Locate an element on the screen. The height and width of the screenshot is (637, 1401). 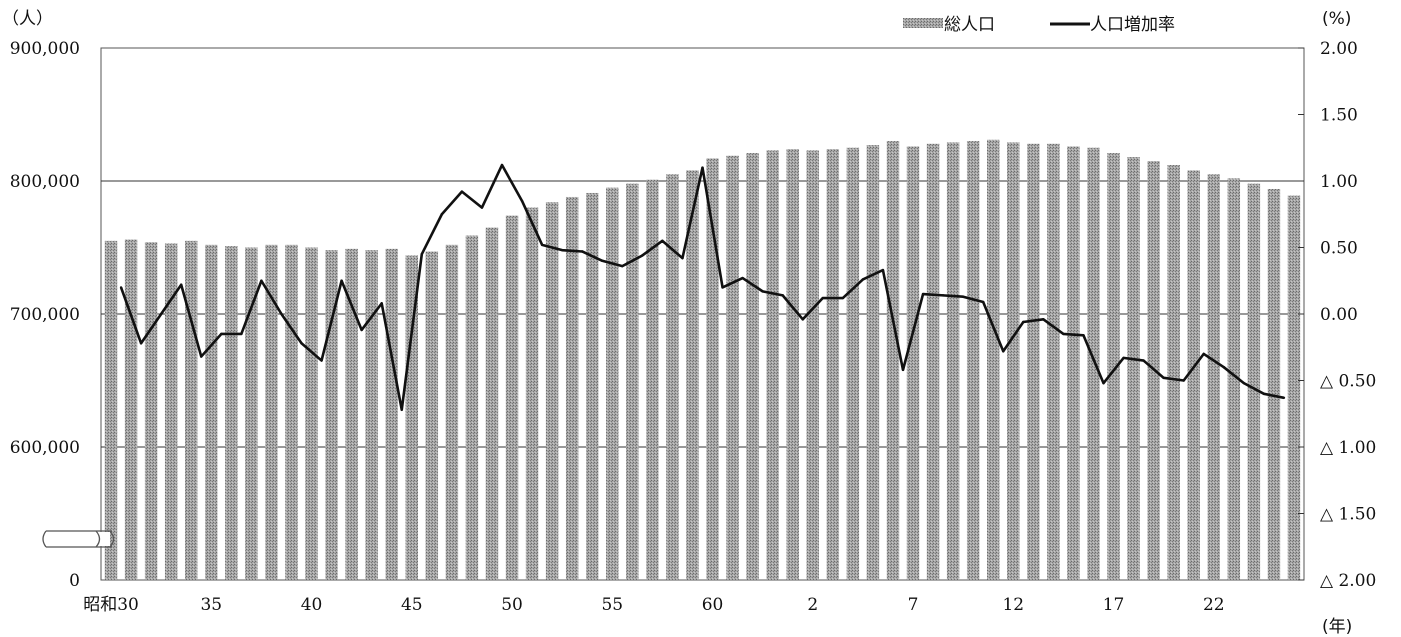
left-tick-label-0: 0 is located at coordinates (74, 581).